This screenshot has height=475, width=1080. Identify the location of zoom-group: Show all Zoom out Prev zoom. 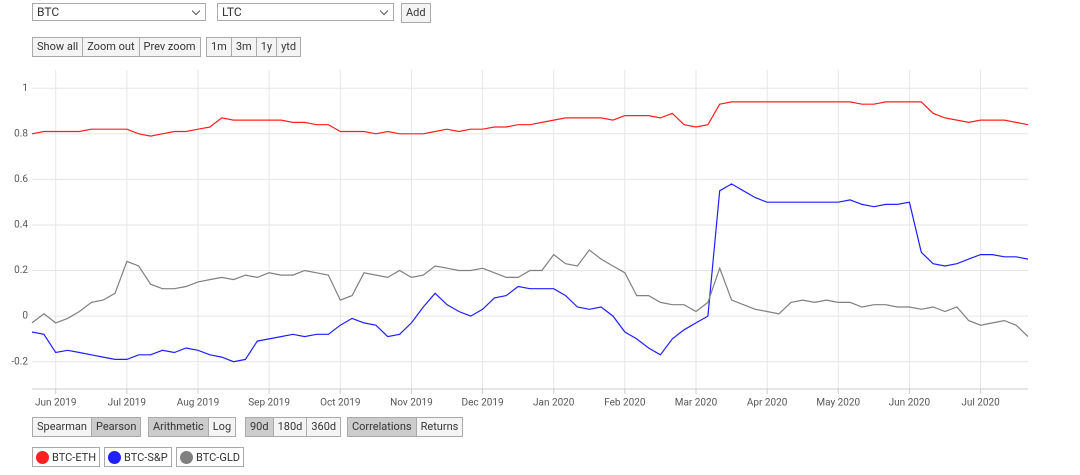
(116, 47).